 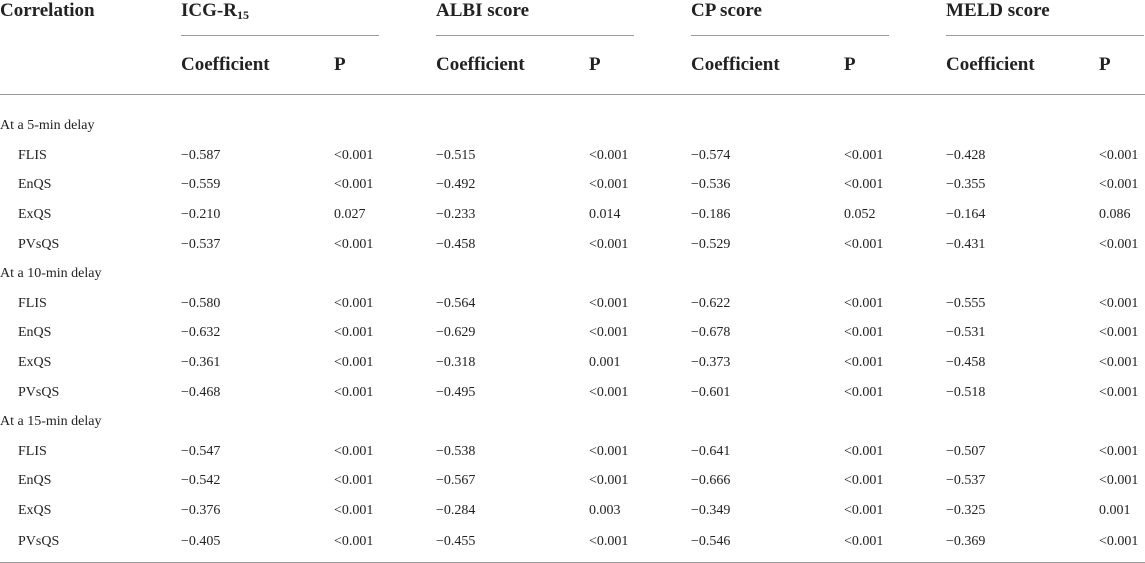 What do you see at coordinates (456, 333) in the screenshot?
I see `coefficient-cell: −0.629` at bounding box center [456, 333].